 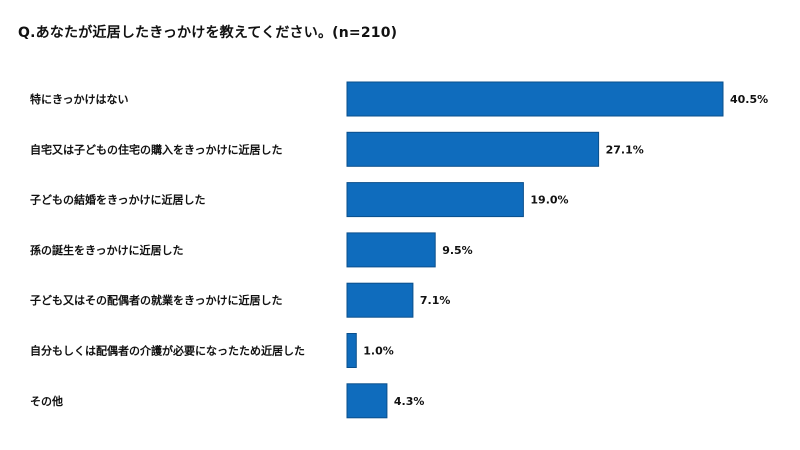 I want to click on value-label: 27.1%, so click(x=625, y=149).